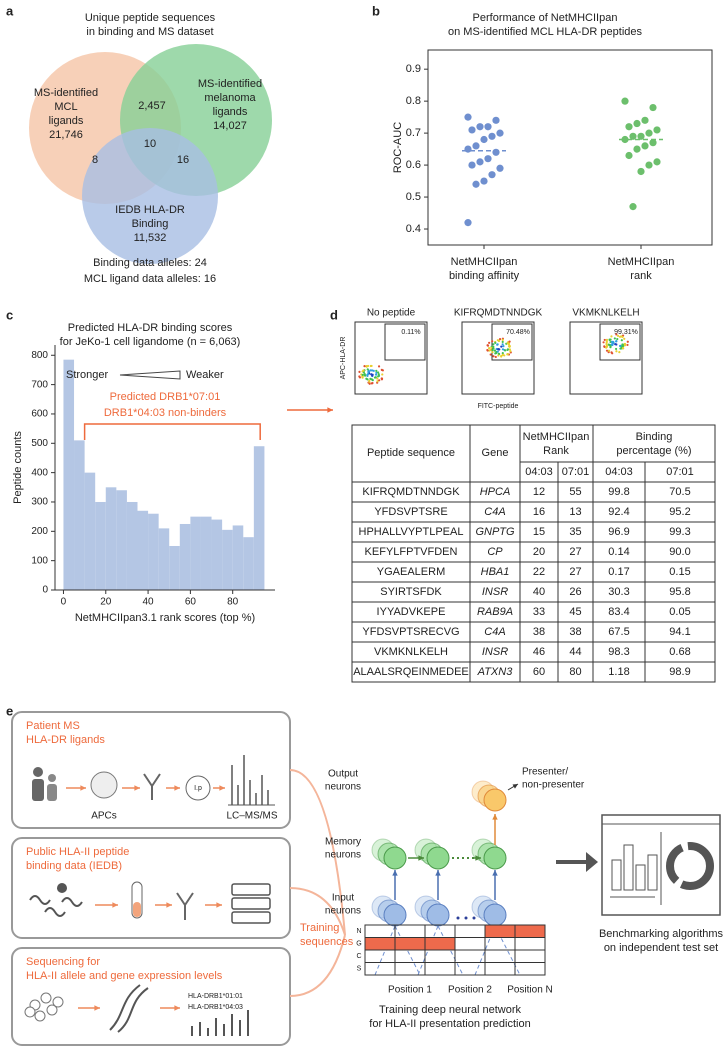  Describe the element at coordinates (215, 996) in the screenshot. I see `allele-label: HLA-DRB1*01:01` at that location.